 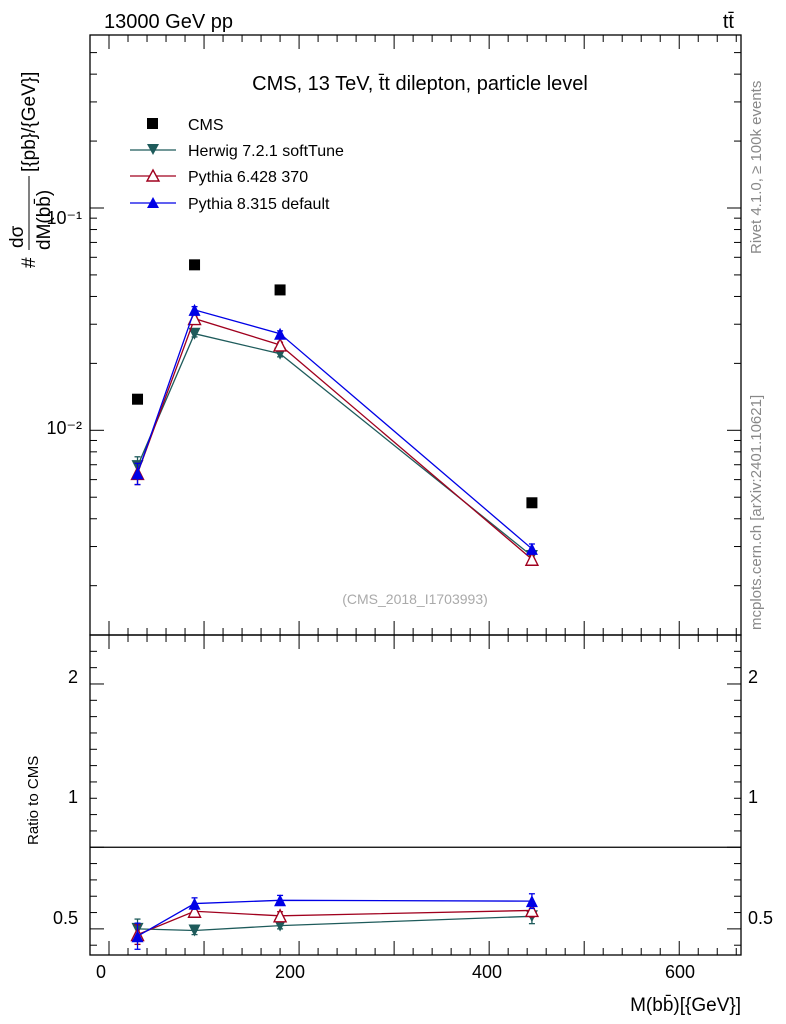 I want to click on main-ytick-label: 10⁻¹, so click(x=64, y=218).